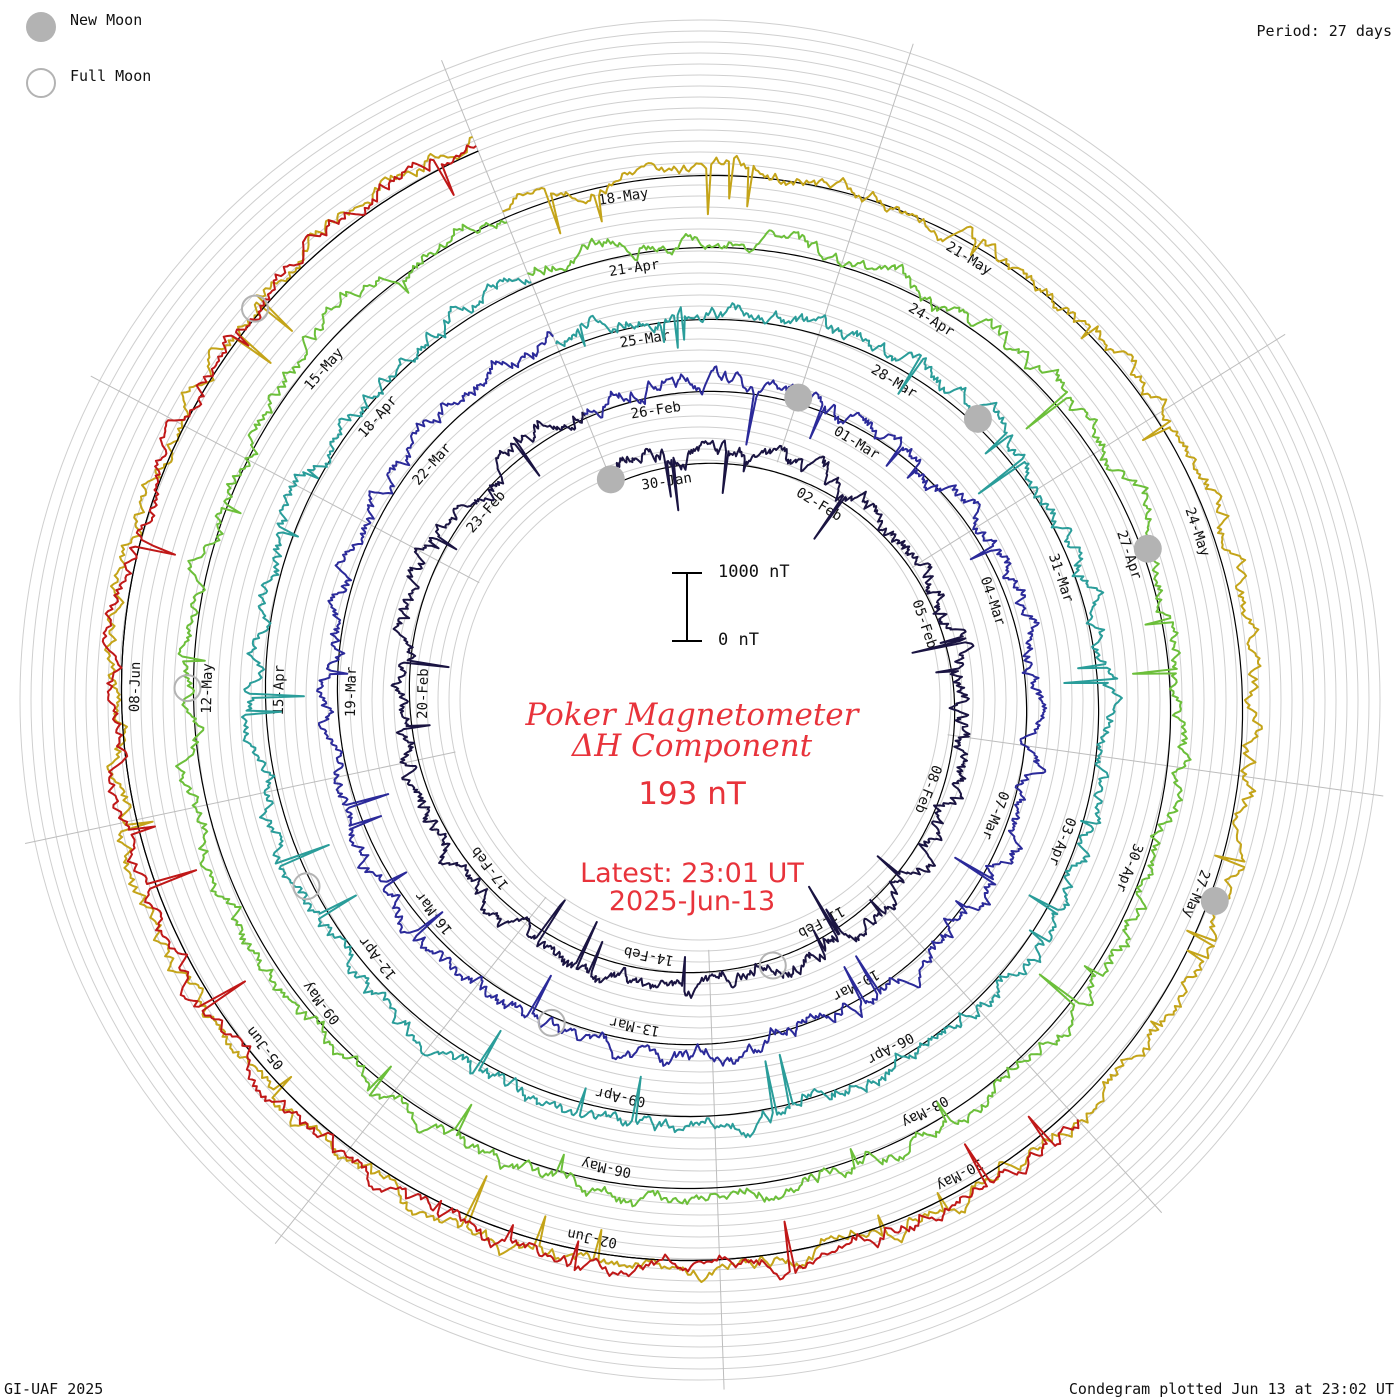 The image size is (1400, 1400). Describe the element at coordinates (754, 572) in the screenshot. I see `scale-top-label: 1000 nT` at that location.